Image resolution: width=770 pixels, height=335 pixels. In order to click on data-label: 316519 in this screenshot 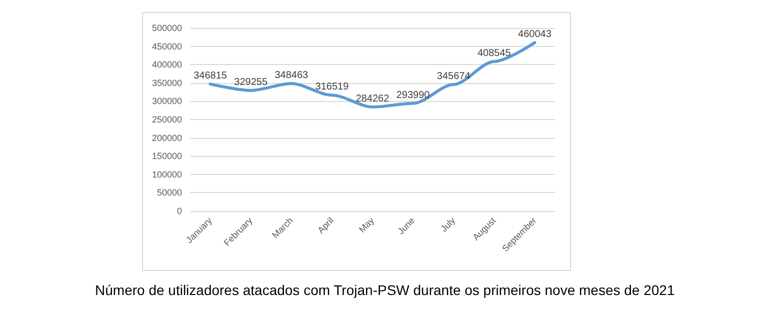, I will do `click(332, 87)`.